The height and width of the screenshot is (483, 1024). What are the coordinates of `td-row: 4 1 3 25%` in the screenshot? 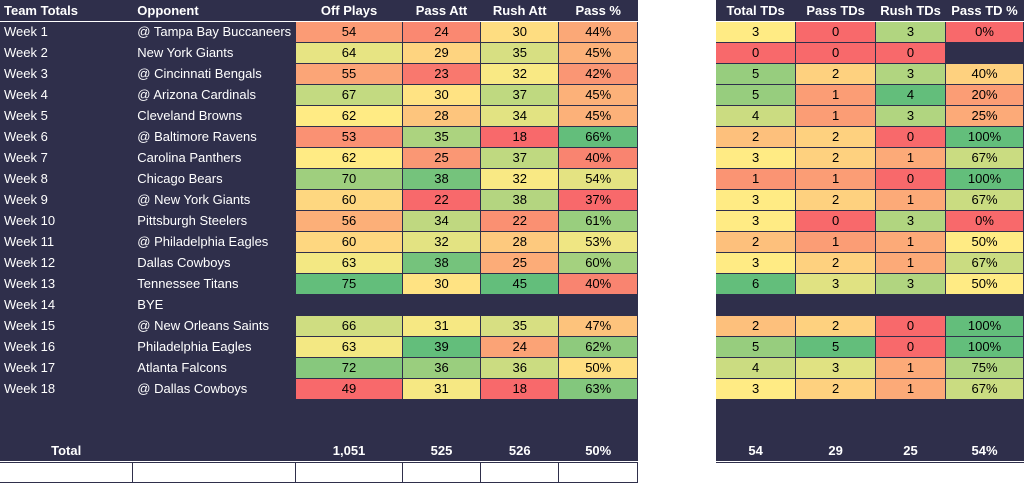 It's located at (870, 116).